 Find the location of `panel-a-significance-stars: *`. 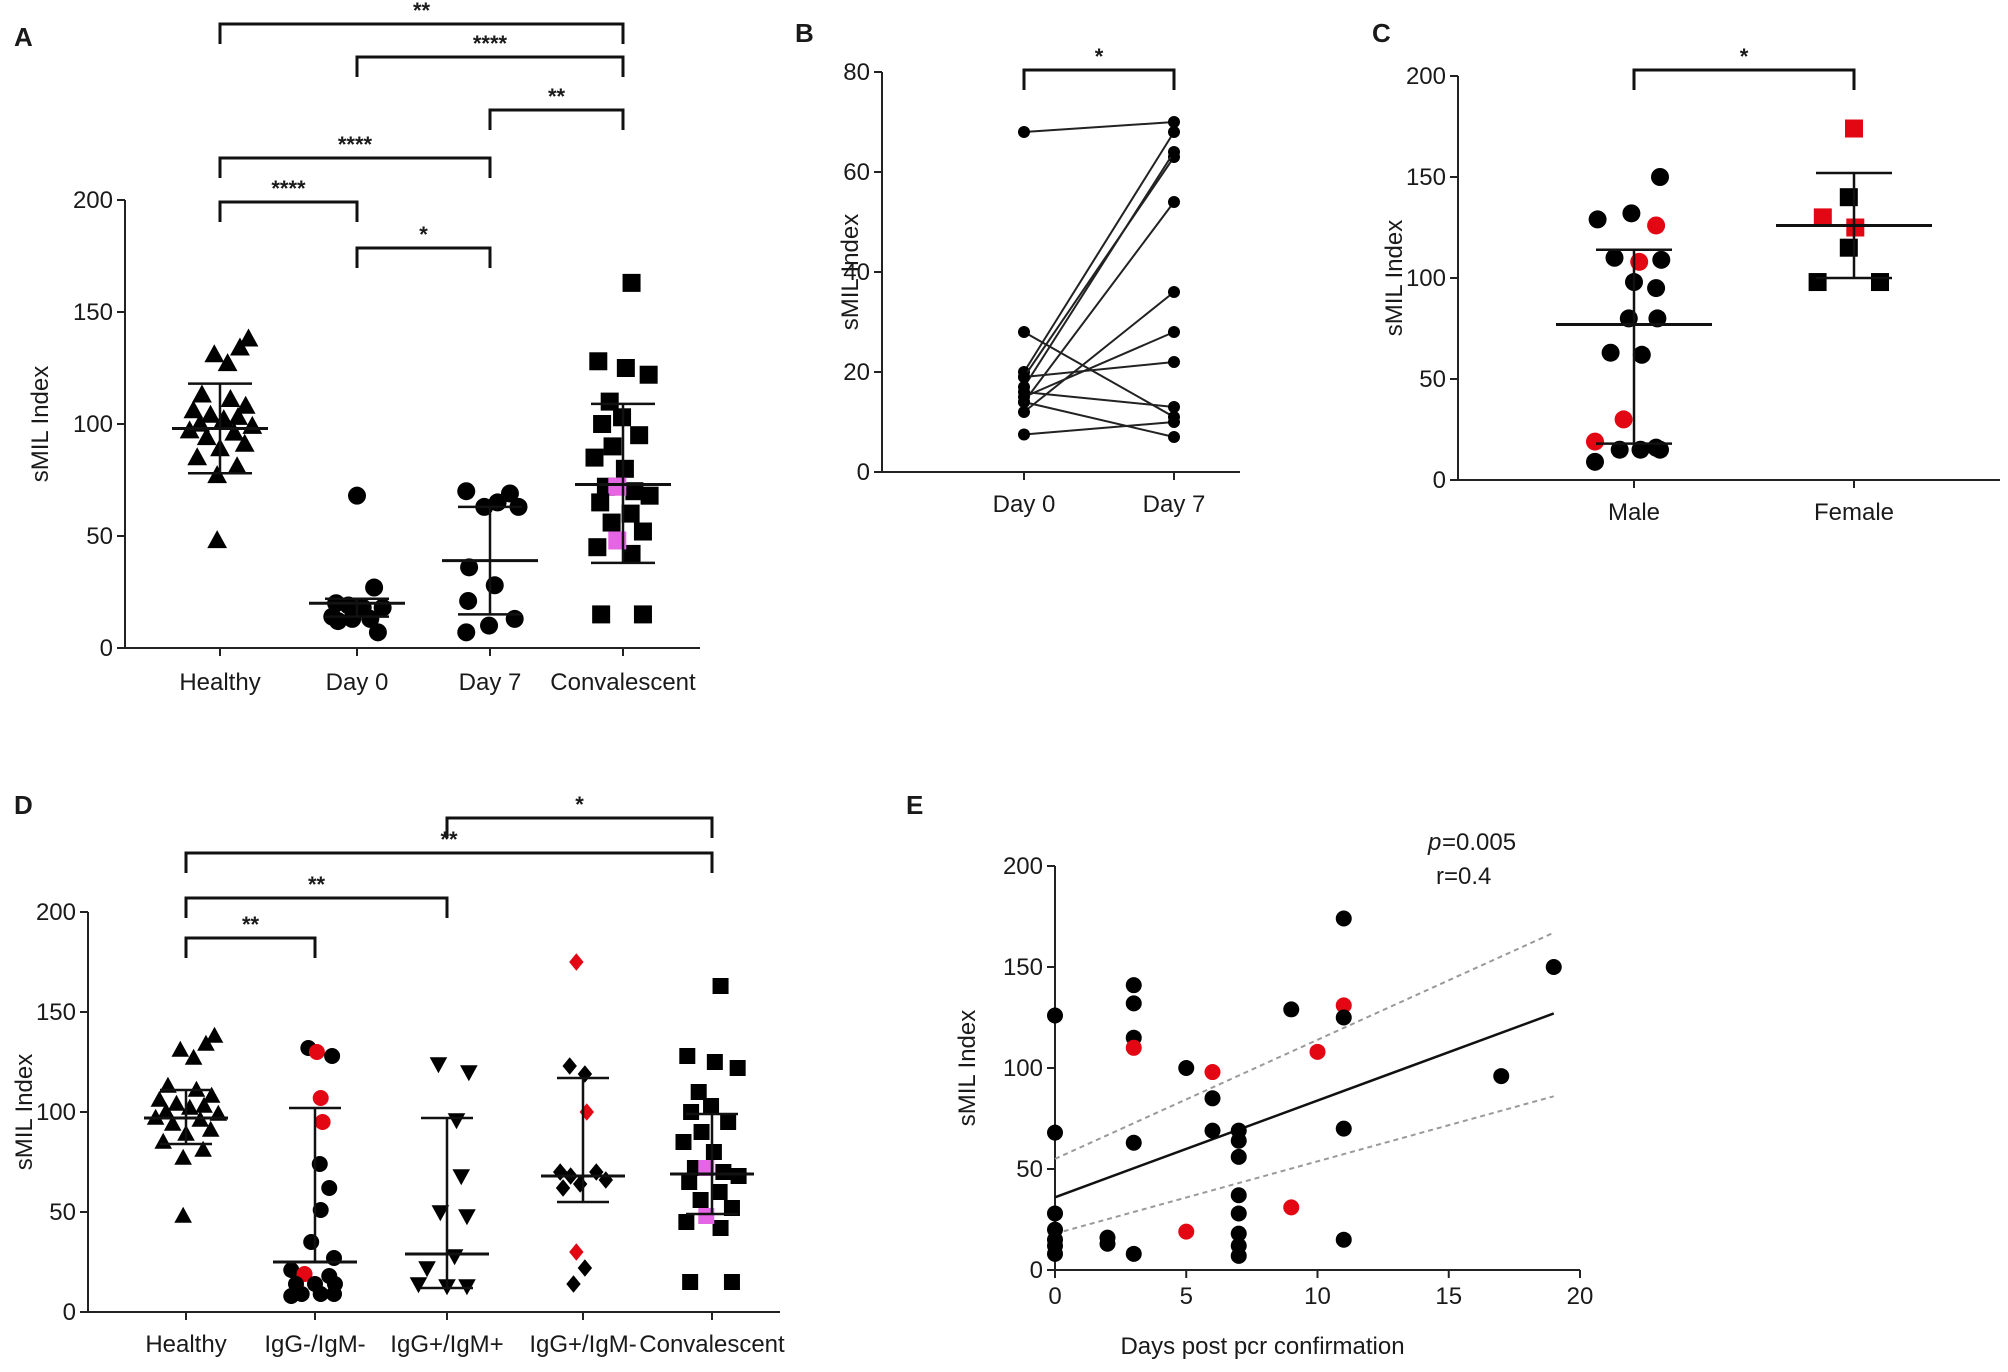

panel-a-significance-stars: * is located at coordinates (423, 234).